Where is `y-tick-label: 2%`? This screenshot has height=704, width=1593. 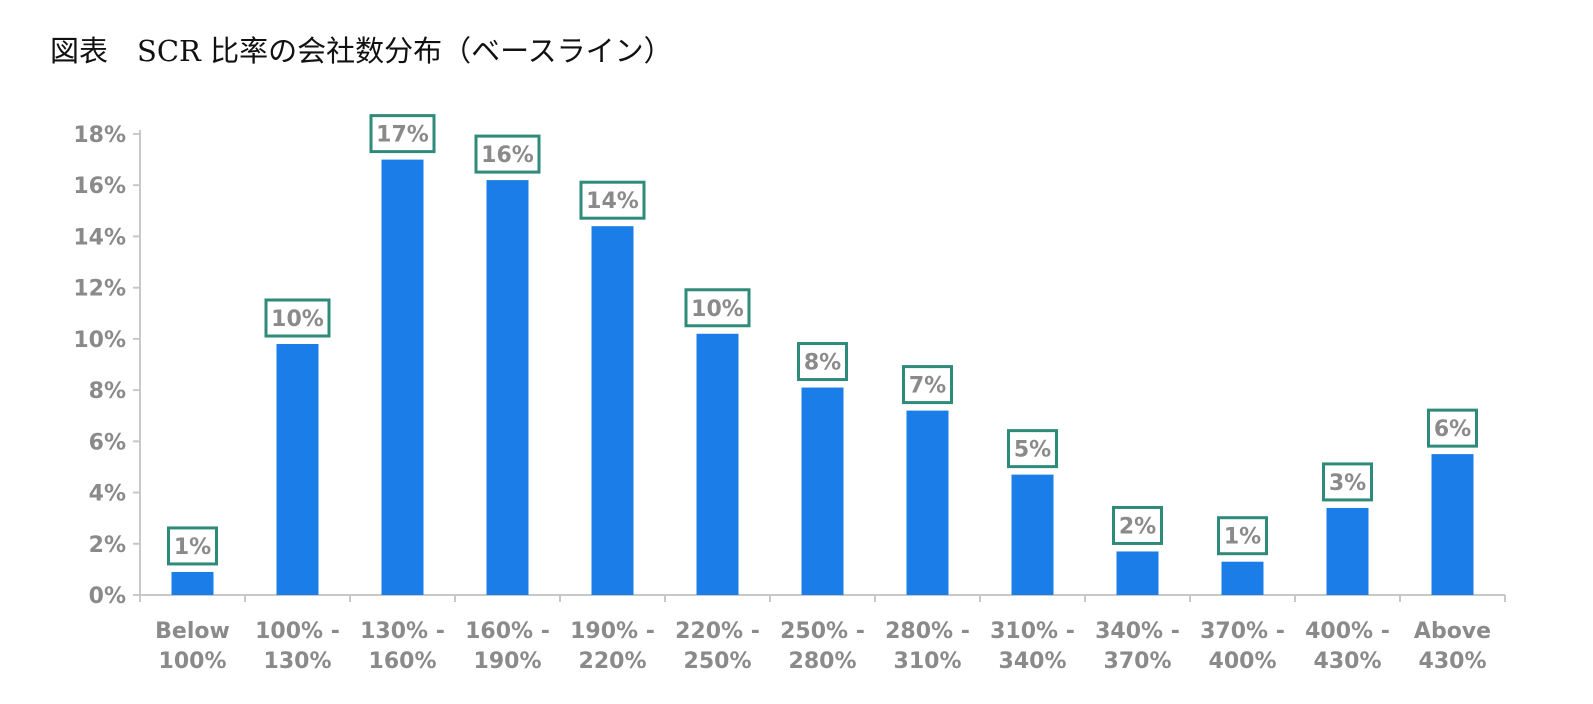
y-tick-label: 2% is located at coordinates (107, 545).